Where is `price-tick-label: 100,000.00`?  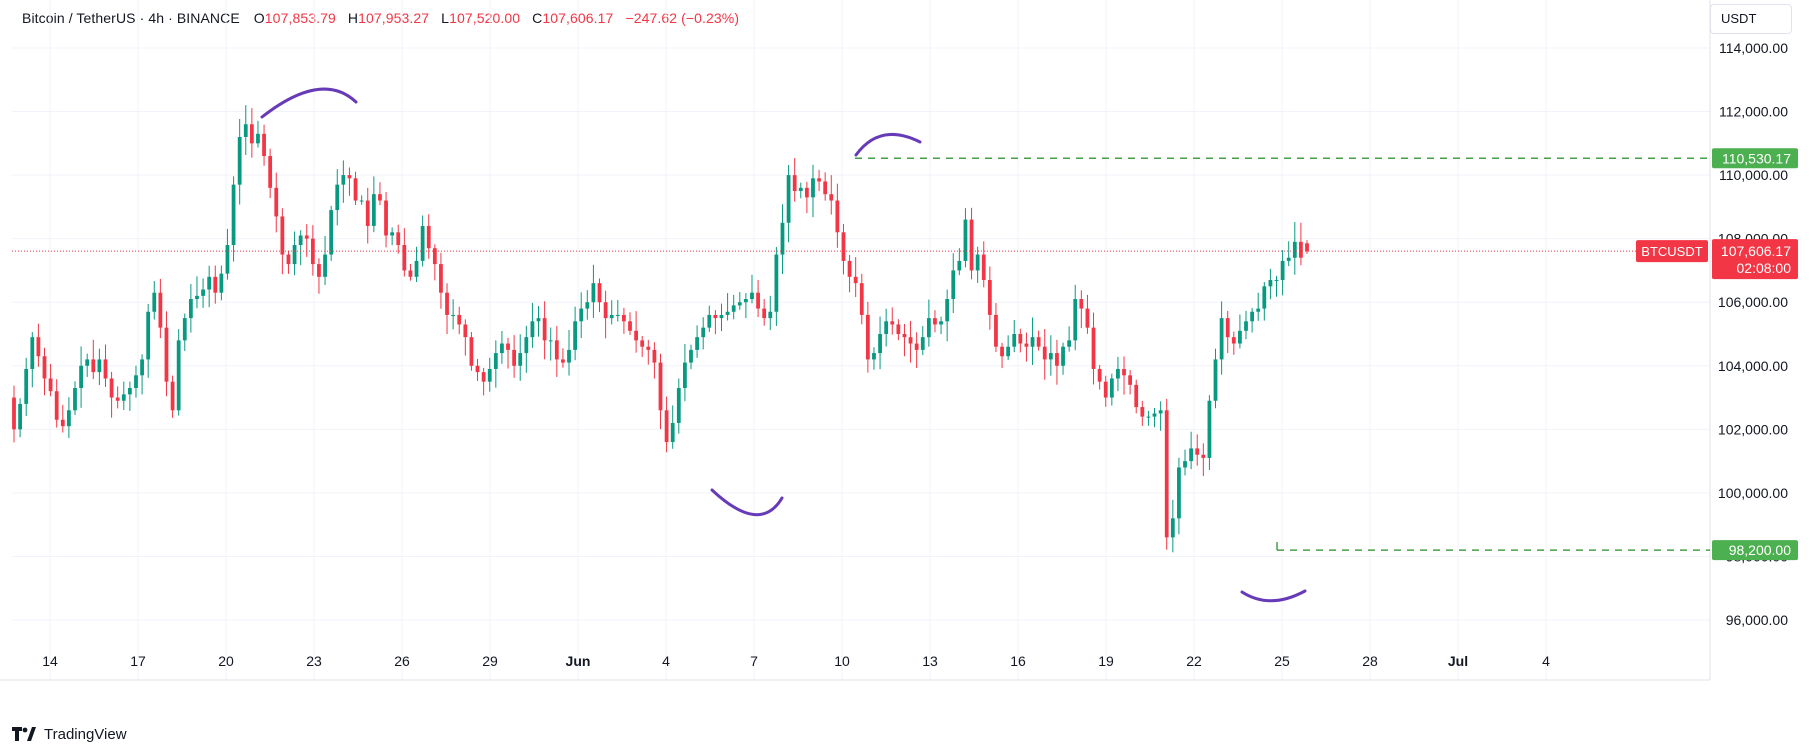
price-tick-label: 100,000.00 is located at coordinates (1753, 493).